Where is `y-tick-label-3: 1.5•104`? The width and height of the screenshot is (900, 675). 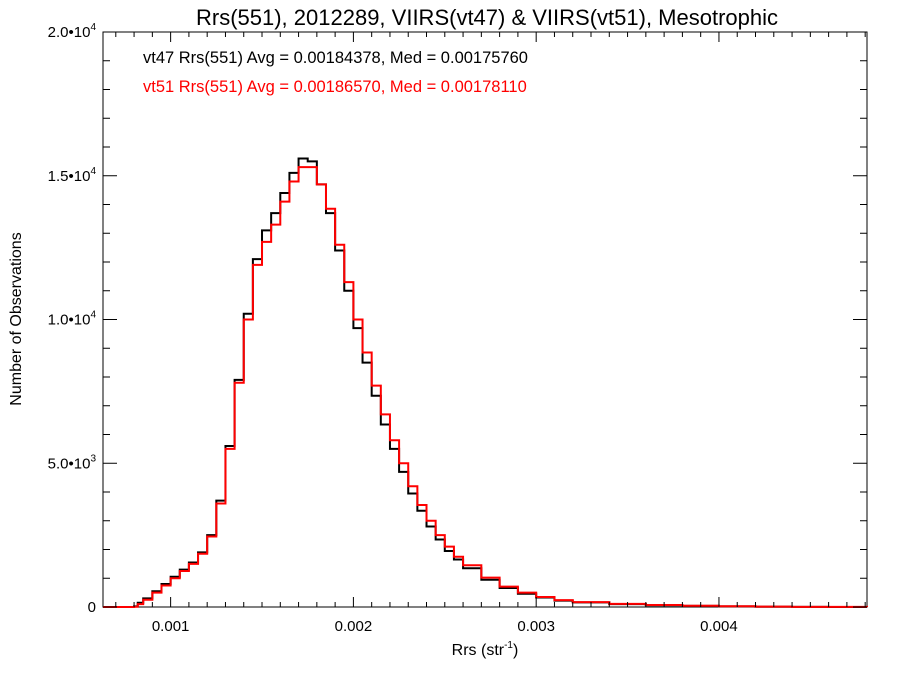 y-tick-label-3: 1.5•104 is located at coordinates (72, 175).